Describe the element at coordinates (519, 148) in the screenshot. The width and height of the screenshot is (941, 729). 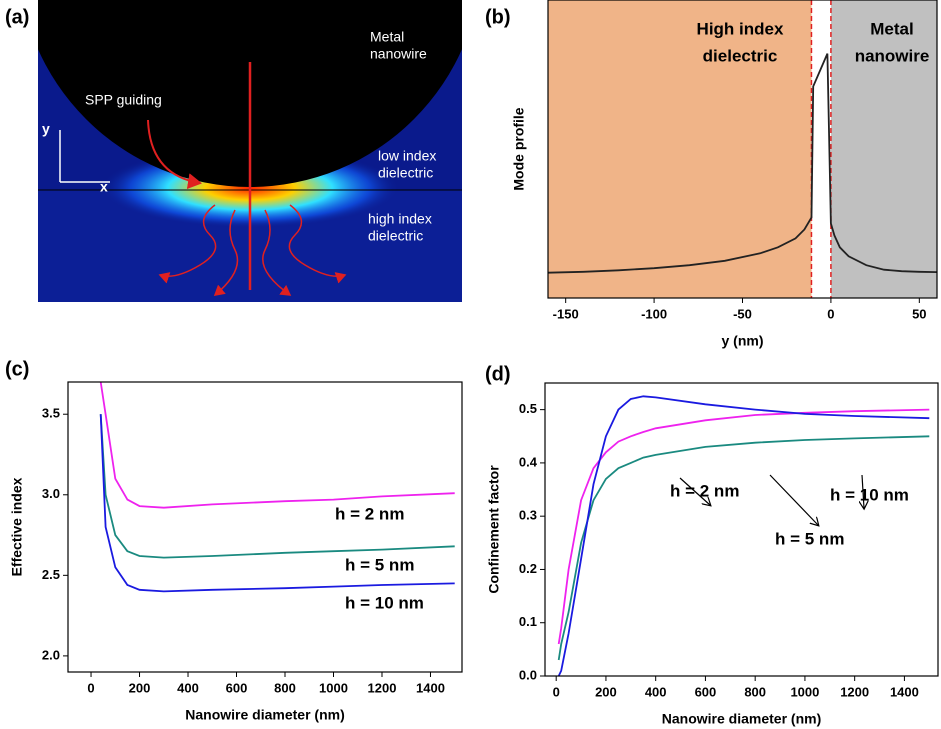
I see `y-axis-title: Mode profile` at that location.